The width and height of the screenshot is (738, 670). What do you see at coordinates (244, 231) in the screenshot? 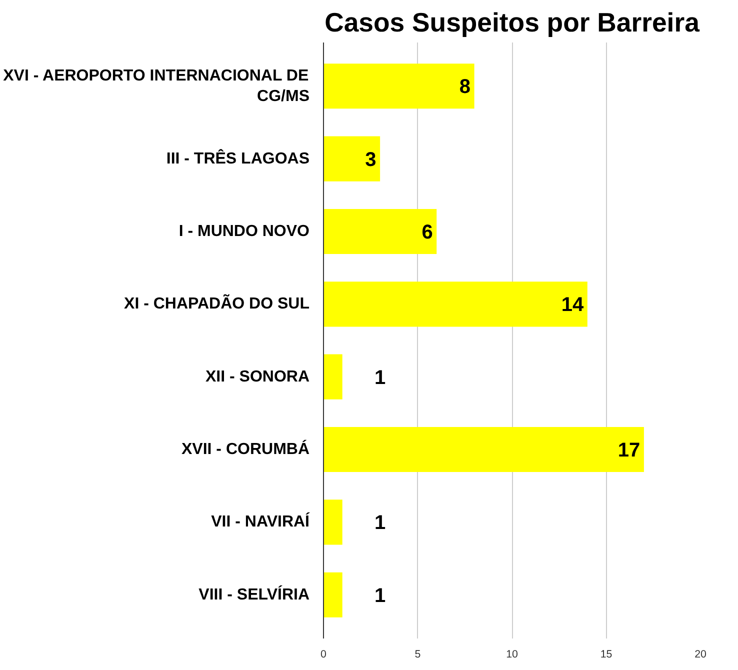
I see `y-tick-label: I - MUNDO NOVO` at bounding box center [244, 231].